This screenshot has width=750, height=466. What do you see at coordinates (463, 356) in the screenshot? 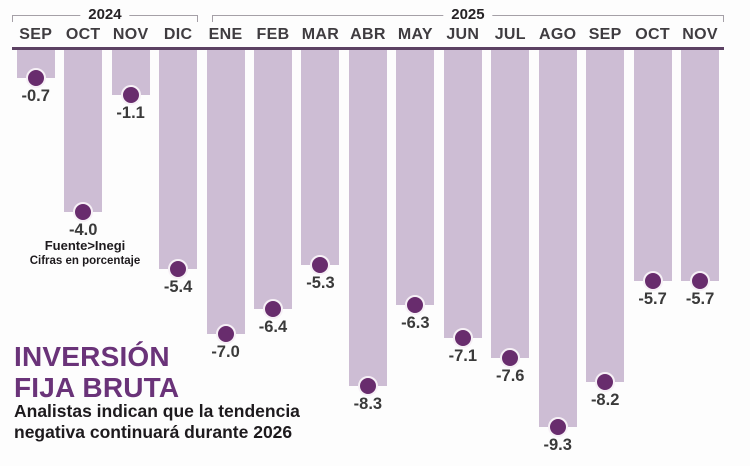
I see `value-label: -7.1` at bounding box center [463, 356].